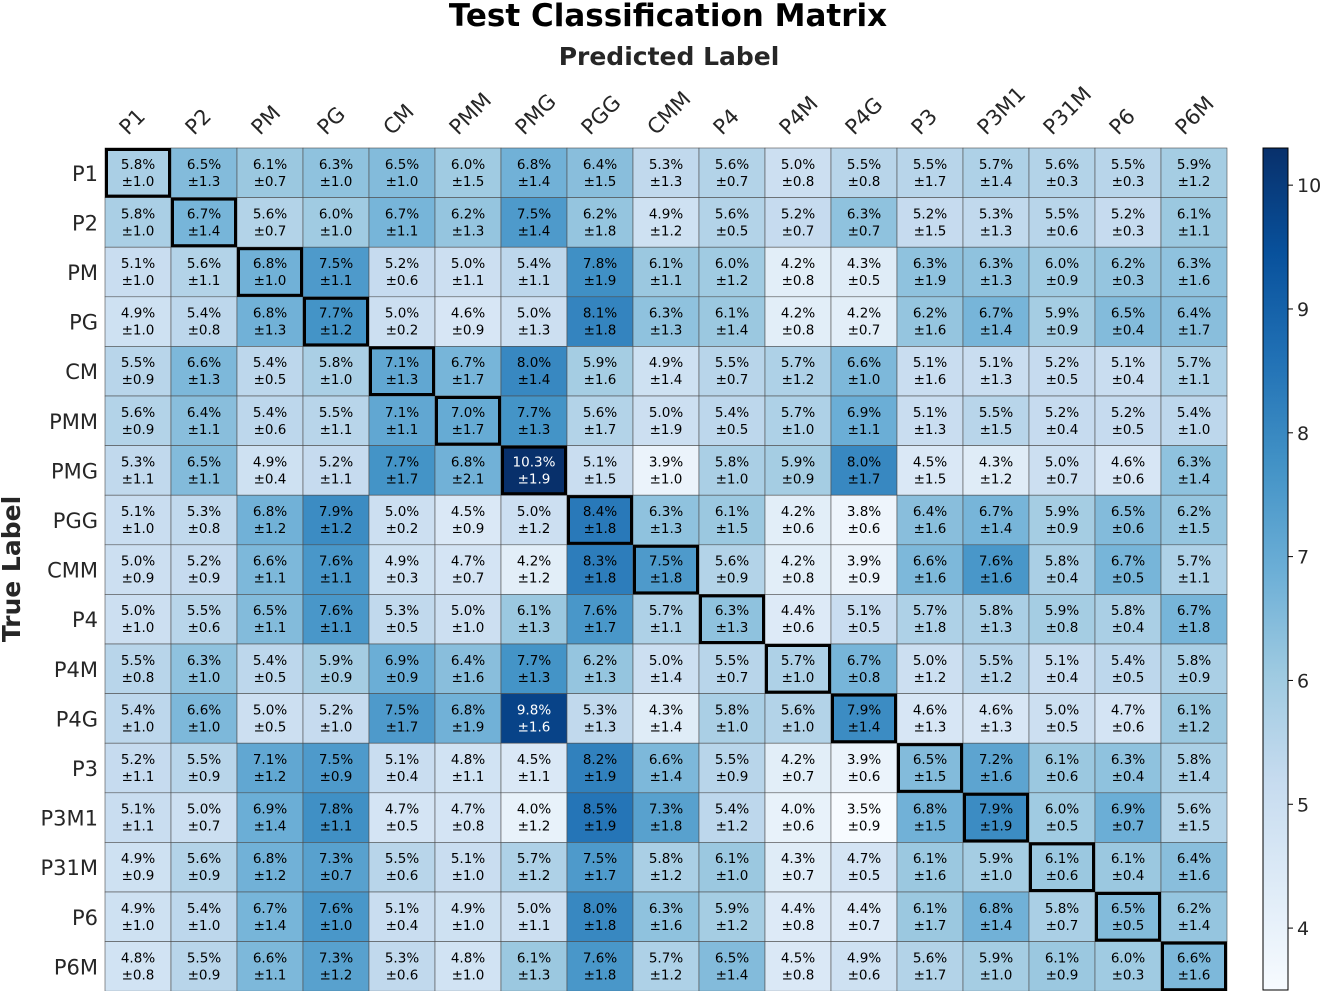 This screenshot has width=1324, height=991. What do you see at coordinates (1128, 479) in the screenshot?
I see `cell-std-label: ±0.6` at bounding box center [1128, 479].